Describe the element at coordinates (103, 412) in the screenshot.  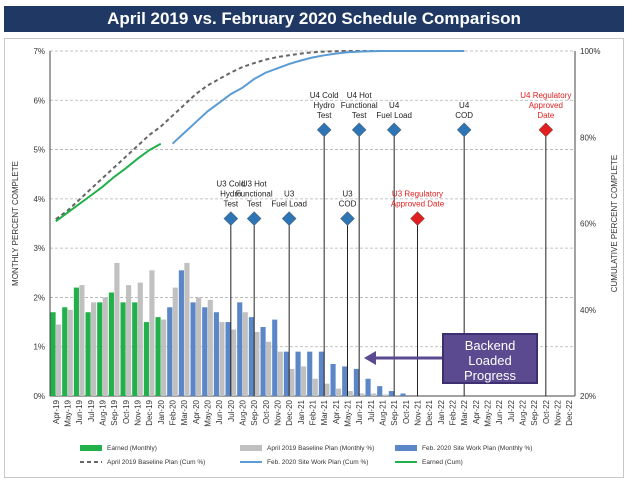
I see `x-tick-label: Aug-19` at that location.